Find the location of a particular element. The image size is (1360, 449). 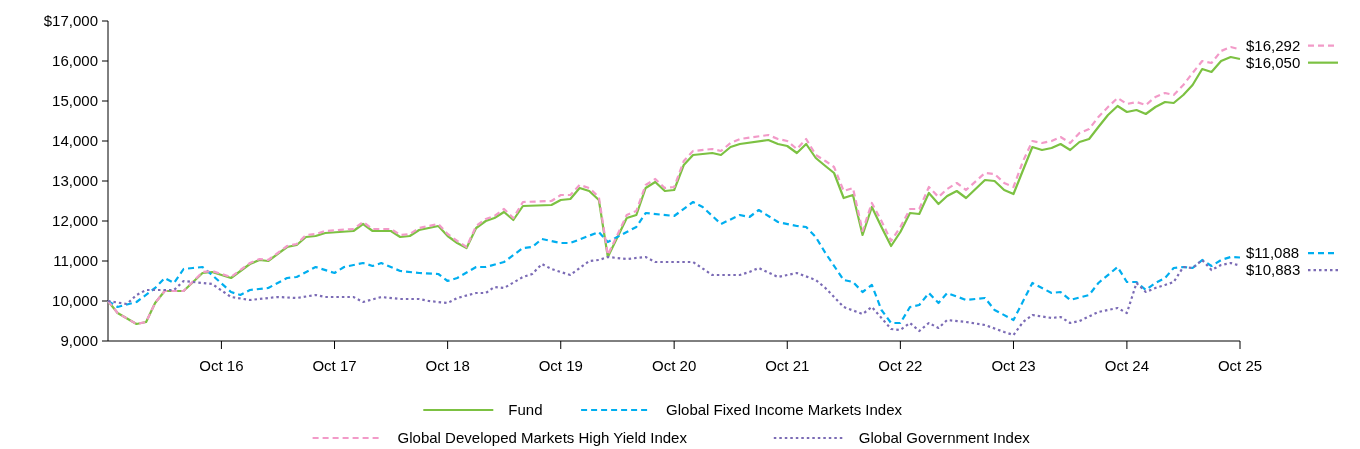

legend-label: Global Developed Markets High Yield Index is located at coordinates (542, 438).